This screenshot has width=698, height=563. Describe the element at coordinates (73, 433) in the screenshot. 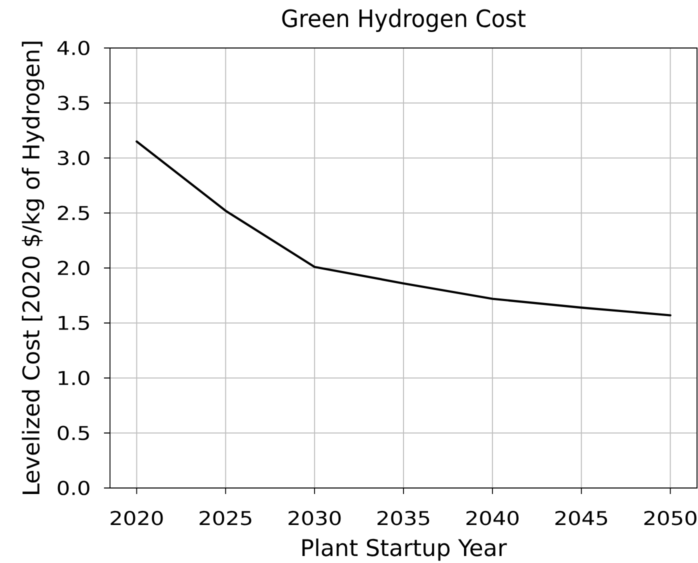

I see `y-tick-label: 0.5` at that location.